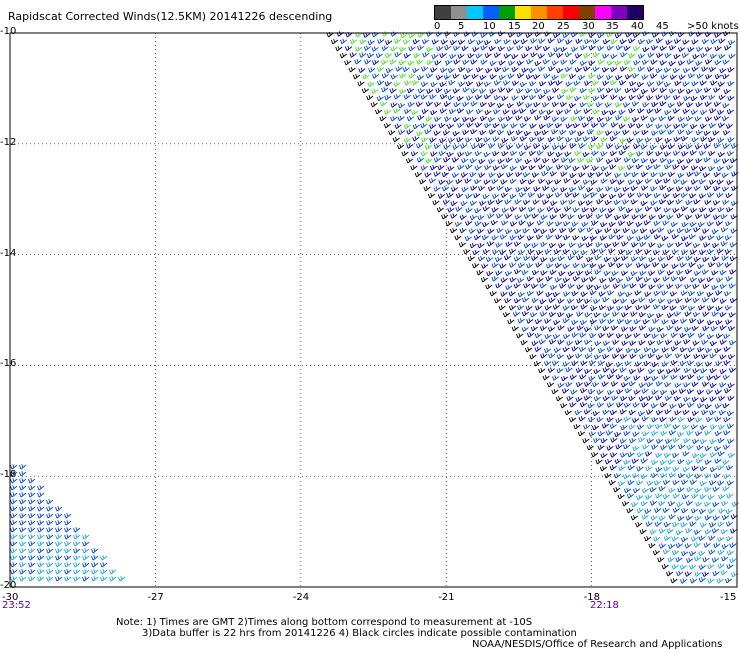 The width and height of the screenshot is (740, 650). Describe the element at coordinates (489, 26) in the screenshot. I see `legend-label: 10` at that location.